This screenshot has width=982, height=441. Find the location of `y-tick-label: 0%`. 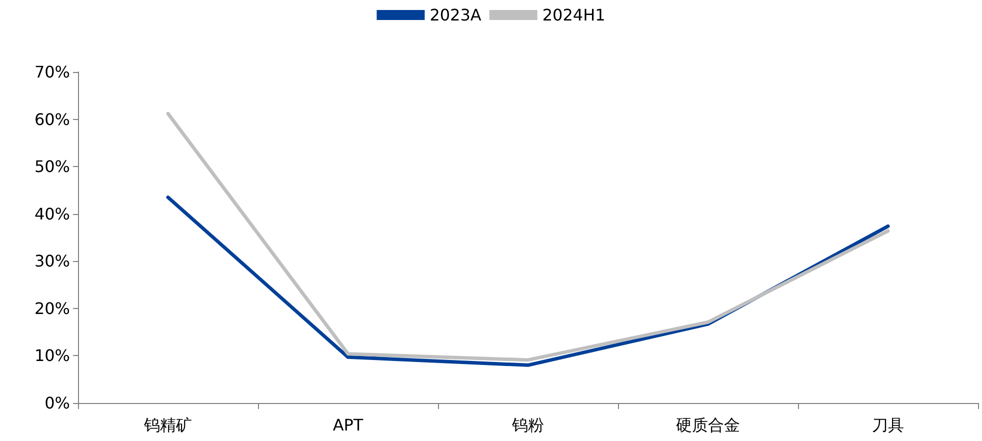

y-tick-label: 0% is located at coordinates (57, 403).